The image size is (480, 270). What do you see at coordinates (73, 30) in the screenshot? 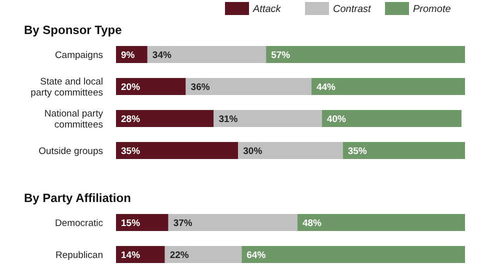
I see `chart-title: By Sponsor Type` at bounding box center [73, 30].